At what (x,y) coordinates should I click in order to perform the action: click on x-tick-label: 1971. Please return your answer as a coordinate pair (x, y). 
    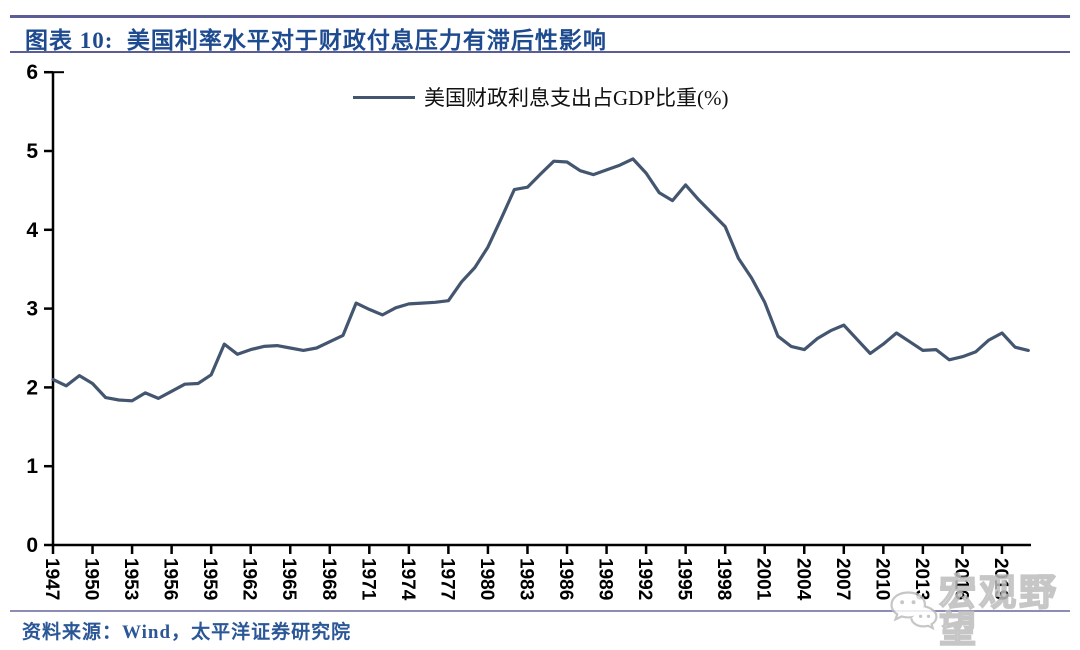
    Looking at the image, I should click on (367, 579).